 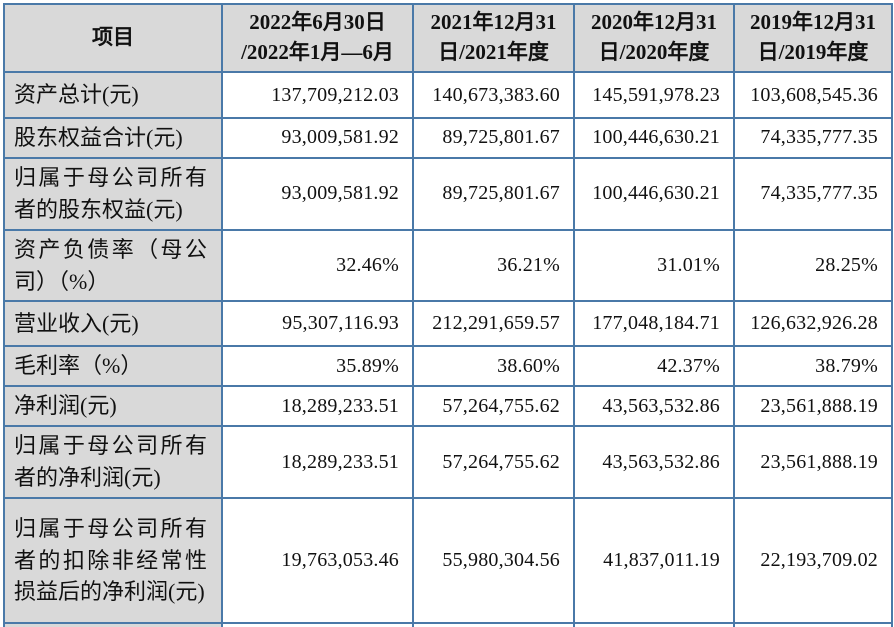 I want to click on cutoff-row, so click(x=448, y=624).